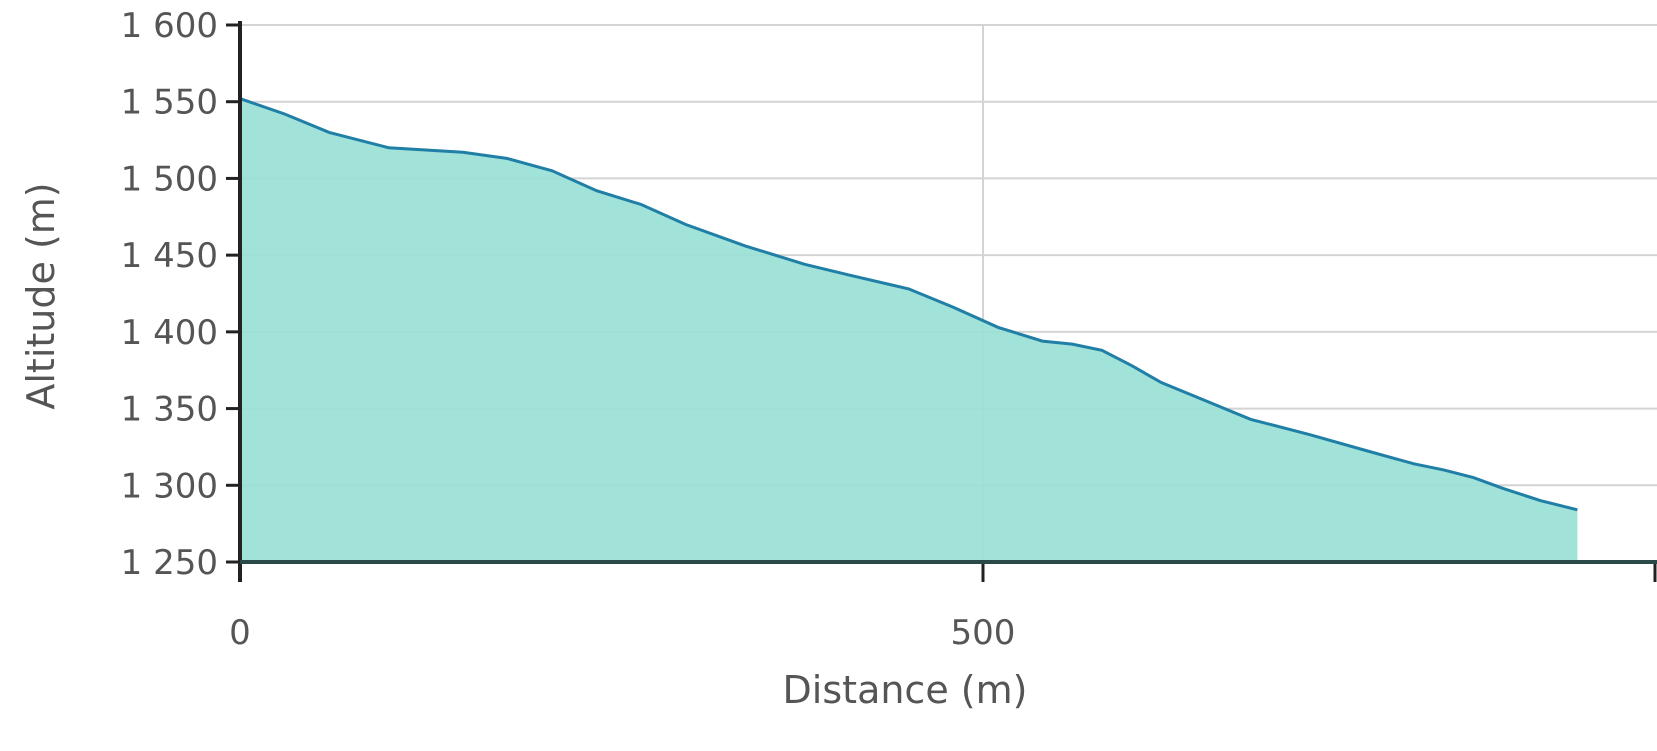  Describe the element at coordinates (169, 410) in the screenshot. I see `y-tick-label: 1 350` at that location.